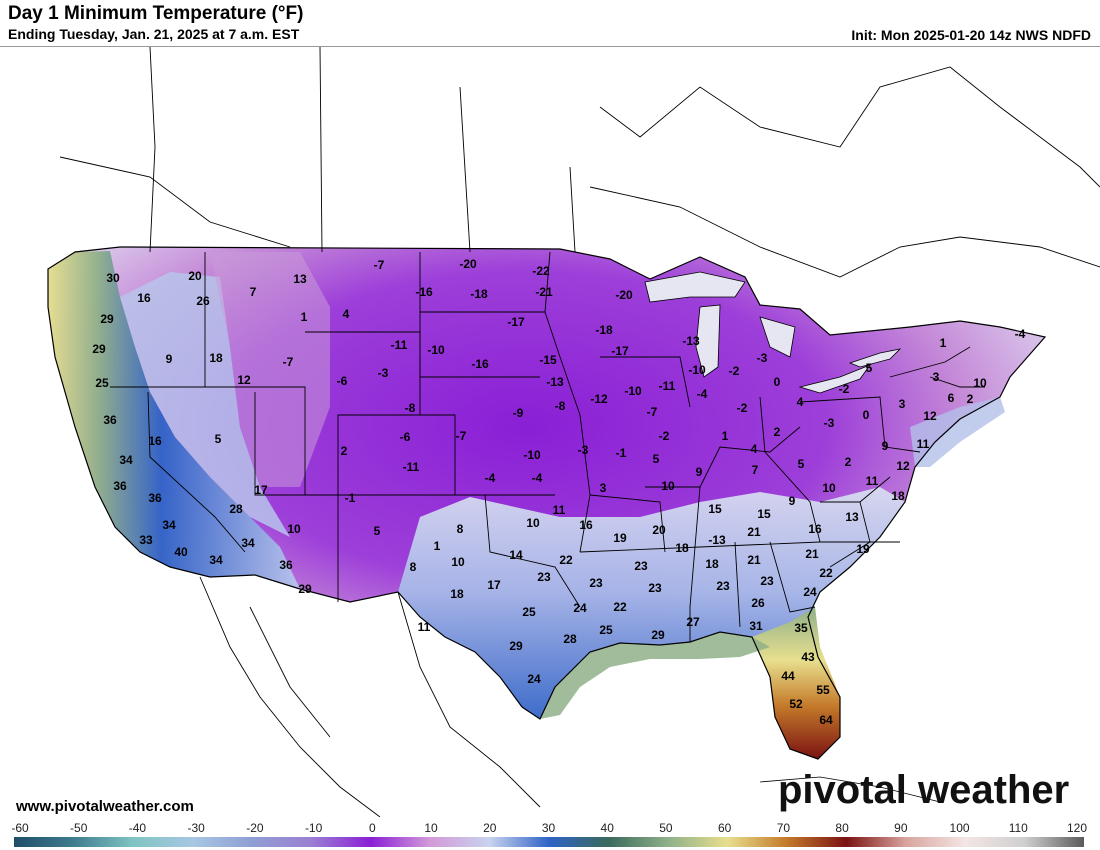 Image resolution: width=1100 pixels, height=850 pixels. Describe the element at coordinates (479, 294) in the screenshot. I see `station-value: -18` at that location.